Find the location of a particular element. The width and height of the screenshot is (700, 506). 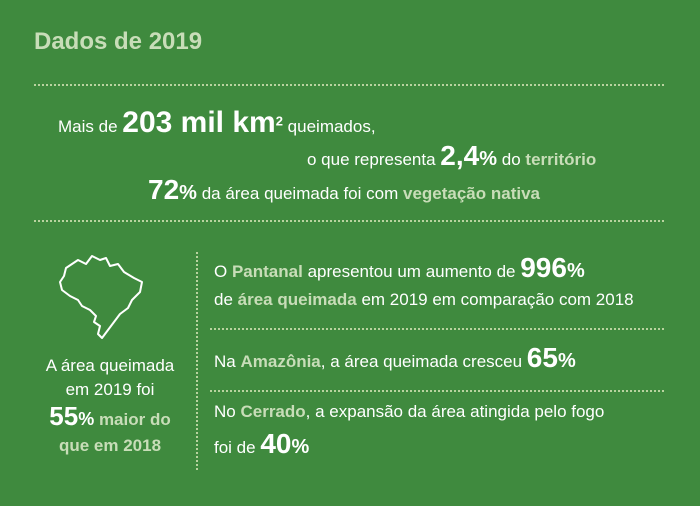

divider-top is located at coordinates (349, 85).